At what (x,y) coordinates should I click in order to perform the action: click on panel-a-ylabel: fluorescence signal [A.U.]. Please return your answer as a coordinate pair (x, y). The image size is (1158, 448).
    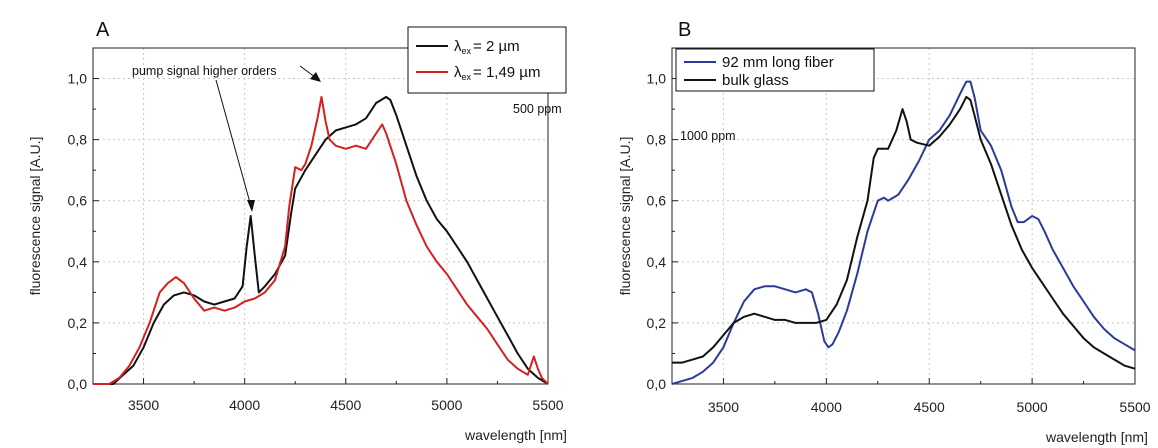
    Looking at the image, I should click on (35, 216).